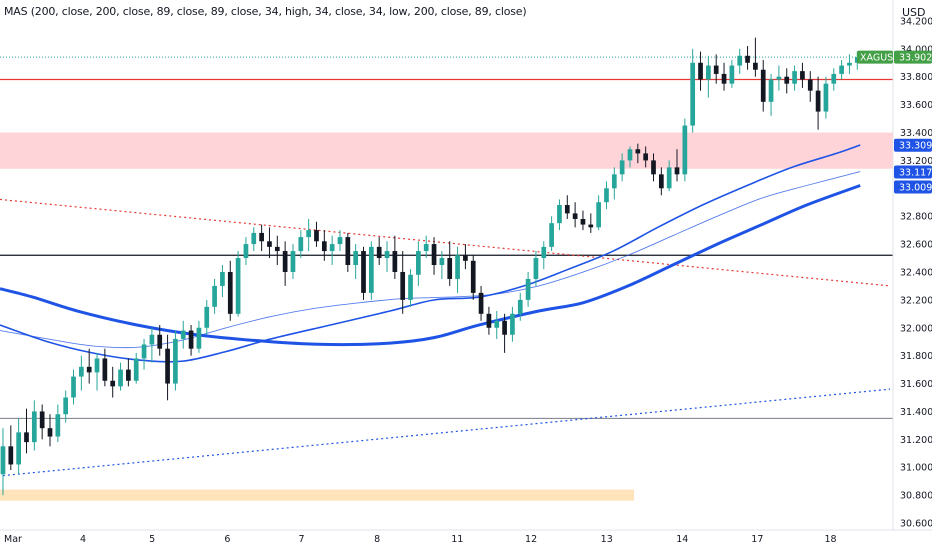 This screenshot has width=932, height=550. I want to click on price-tick-label: 32.800, so click(916, 217).